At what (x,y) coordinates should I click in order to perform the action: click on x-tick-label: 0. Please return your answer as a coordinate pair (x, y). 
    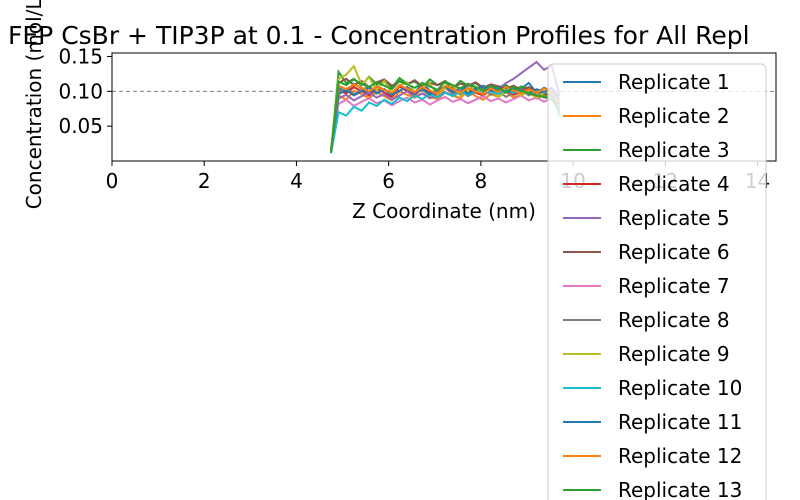
    Looking at the image, I should click on (112, 181).